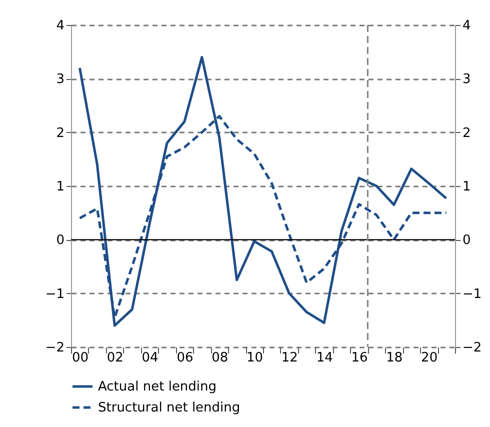 The image size is (490, 427). I want to click on x-tick-label: 04, so click(150, 358).